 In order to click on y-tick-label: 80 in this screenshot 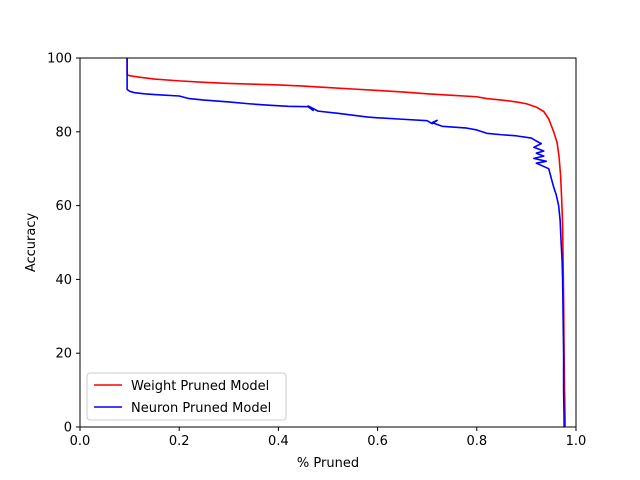, I will do `click(63, 132)`.